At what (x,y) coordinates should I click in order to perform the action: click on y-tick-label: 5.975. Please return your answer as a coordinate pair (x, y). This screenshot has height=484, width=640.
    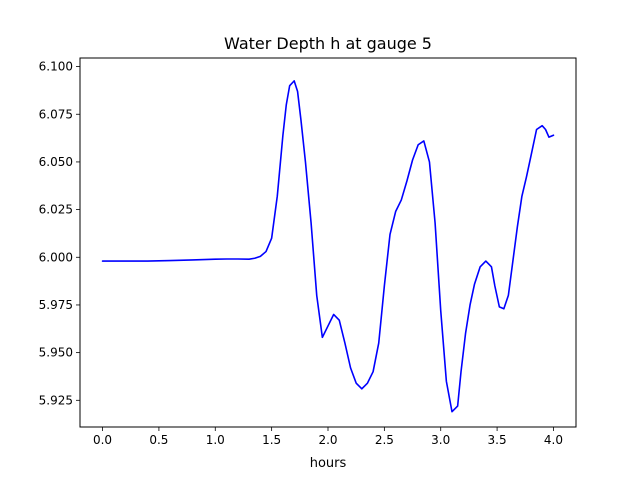
    Looking at the image, I should click on (56, 305).